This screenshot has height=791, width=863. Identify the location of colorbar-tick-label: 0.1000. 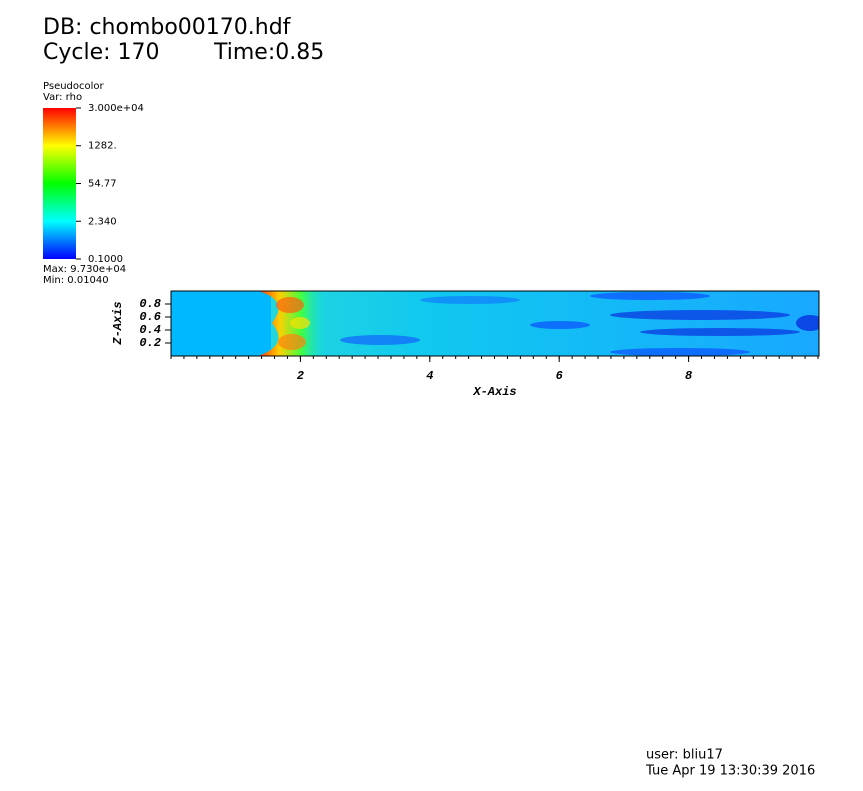
(105, 259).